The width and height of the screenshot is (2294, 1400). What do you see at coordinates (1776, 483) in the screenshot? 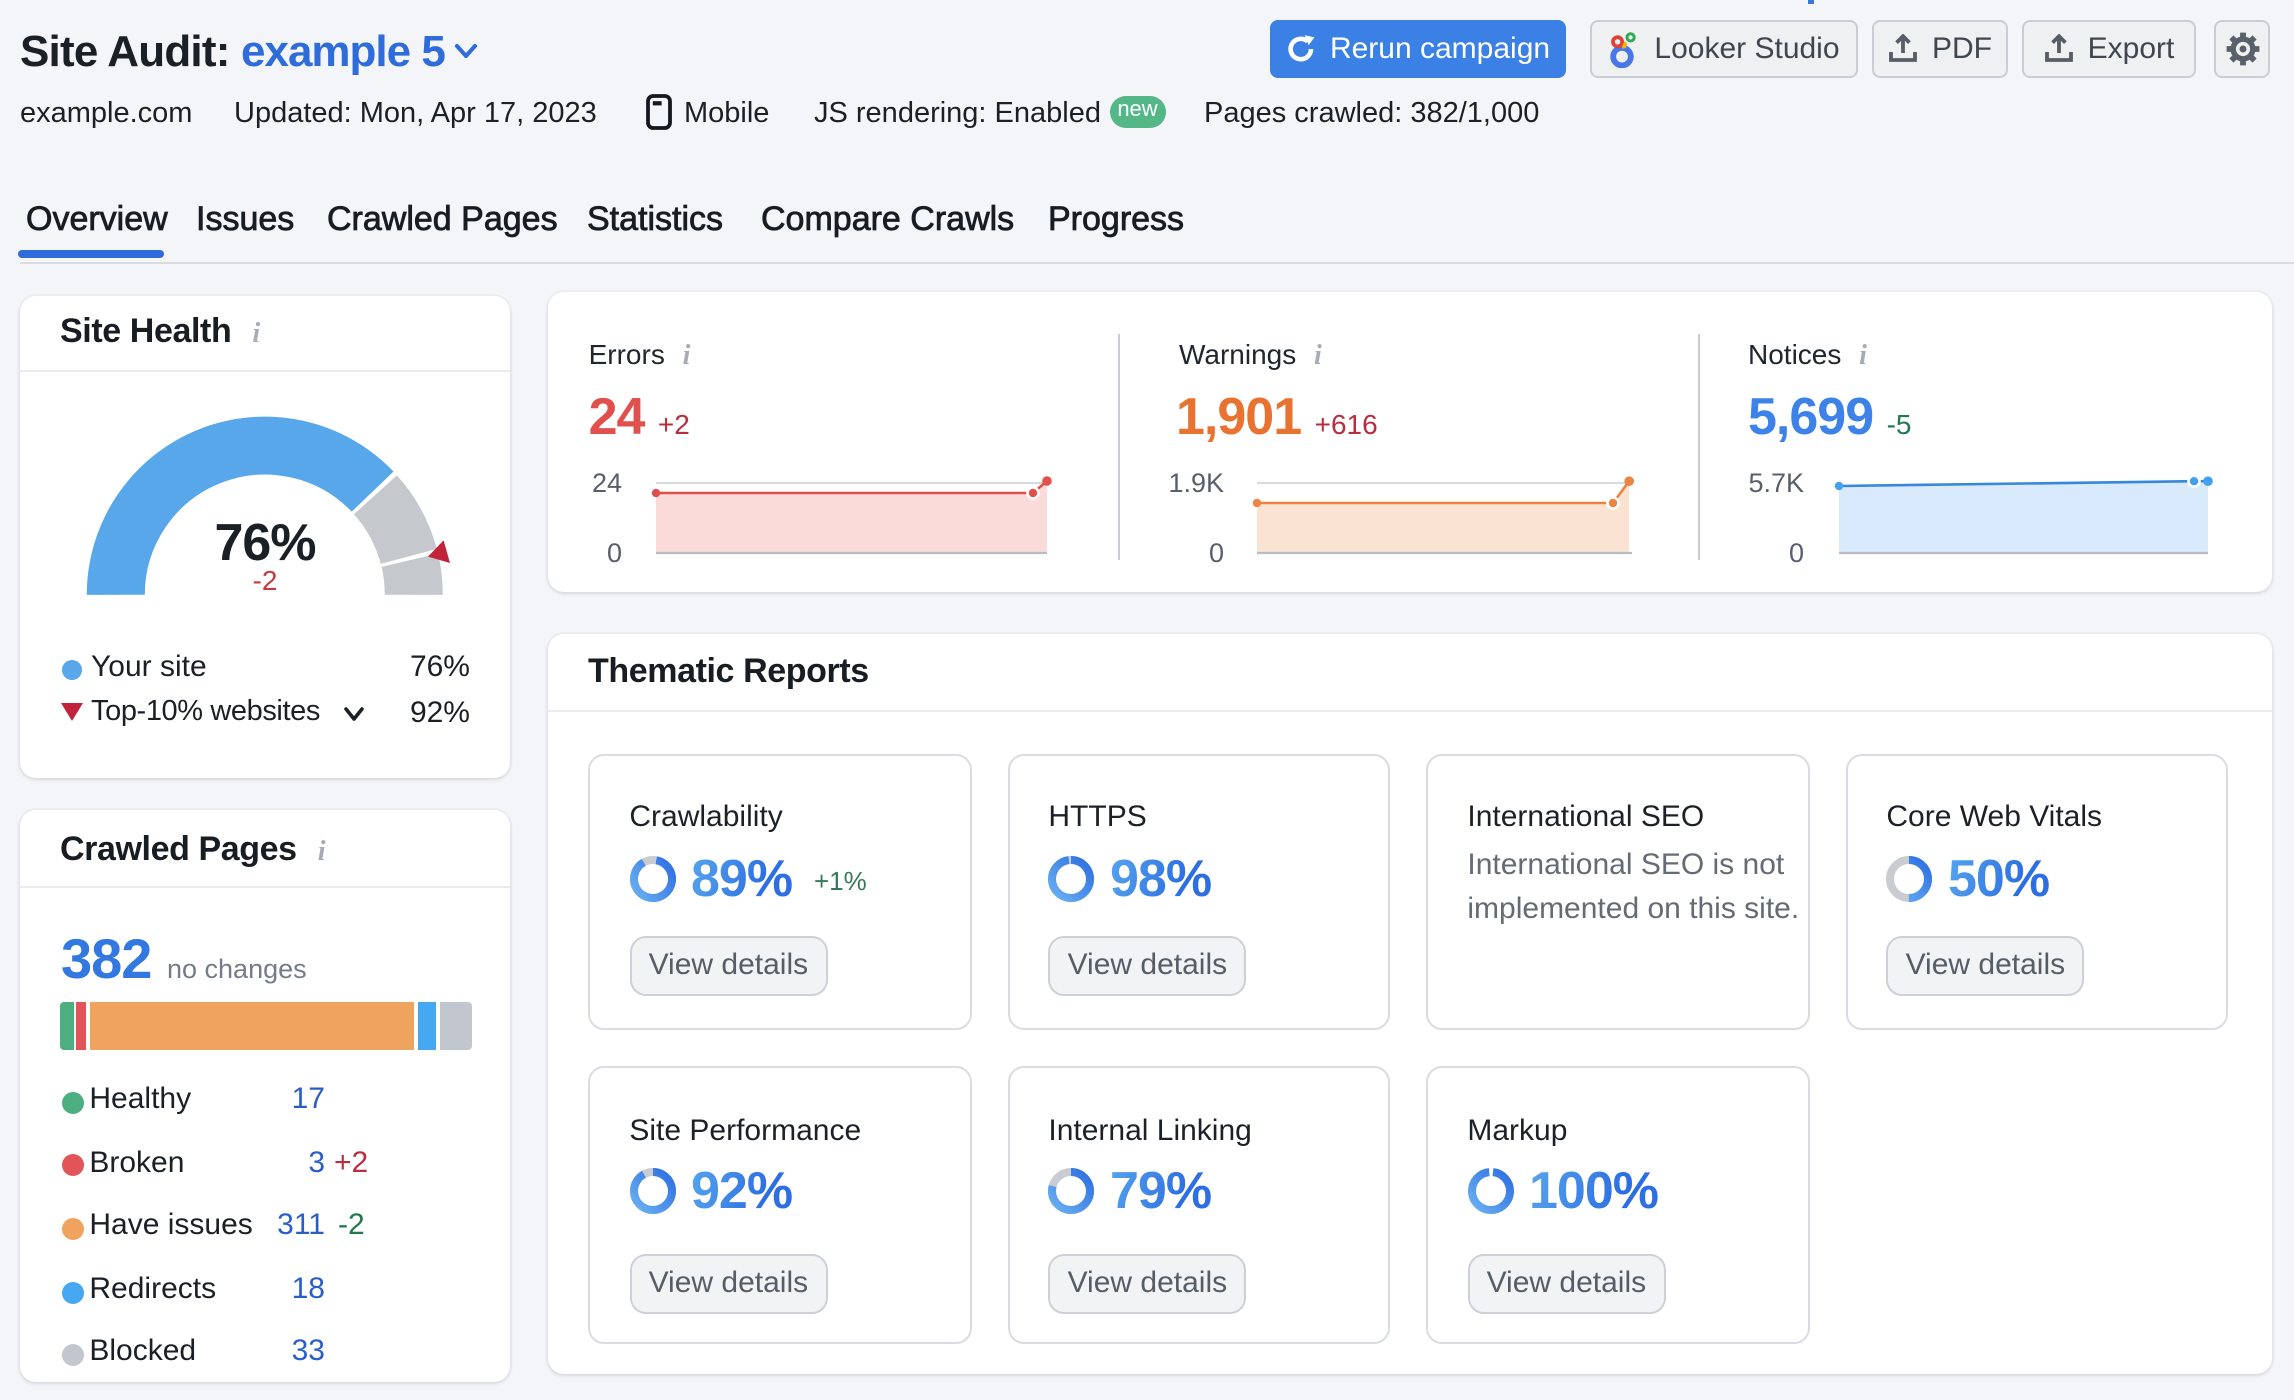
I see `svg-text: 5.7K` at bounding box center [1776, 483].